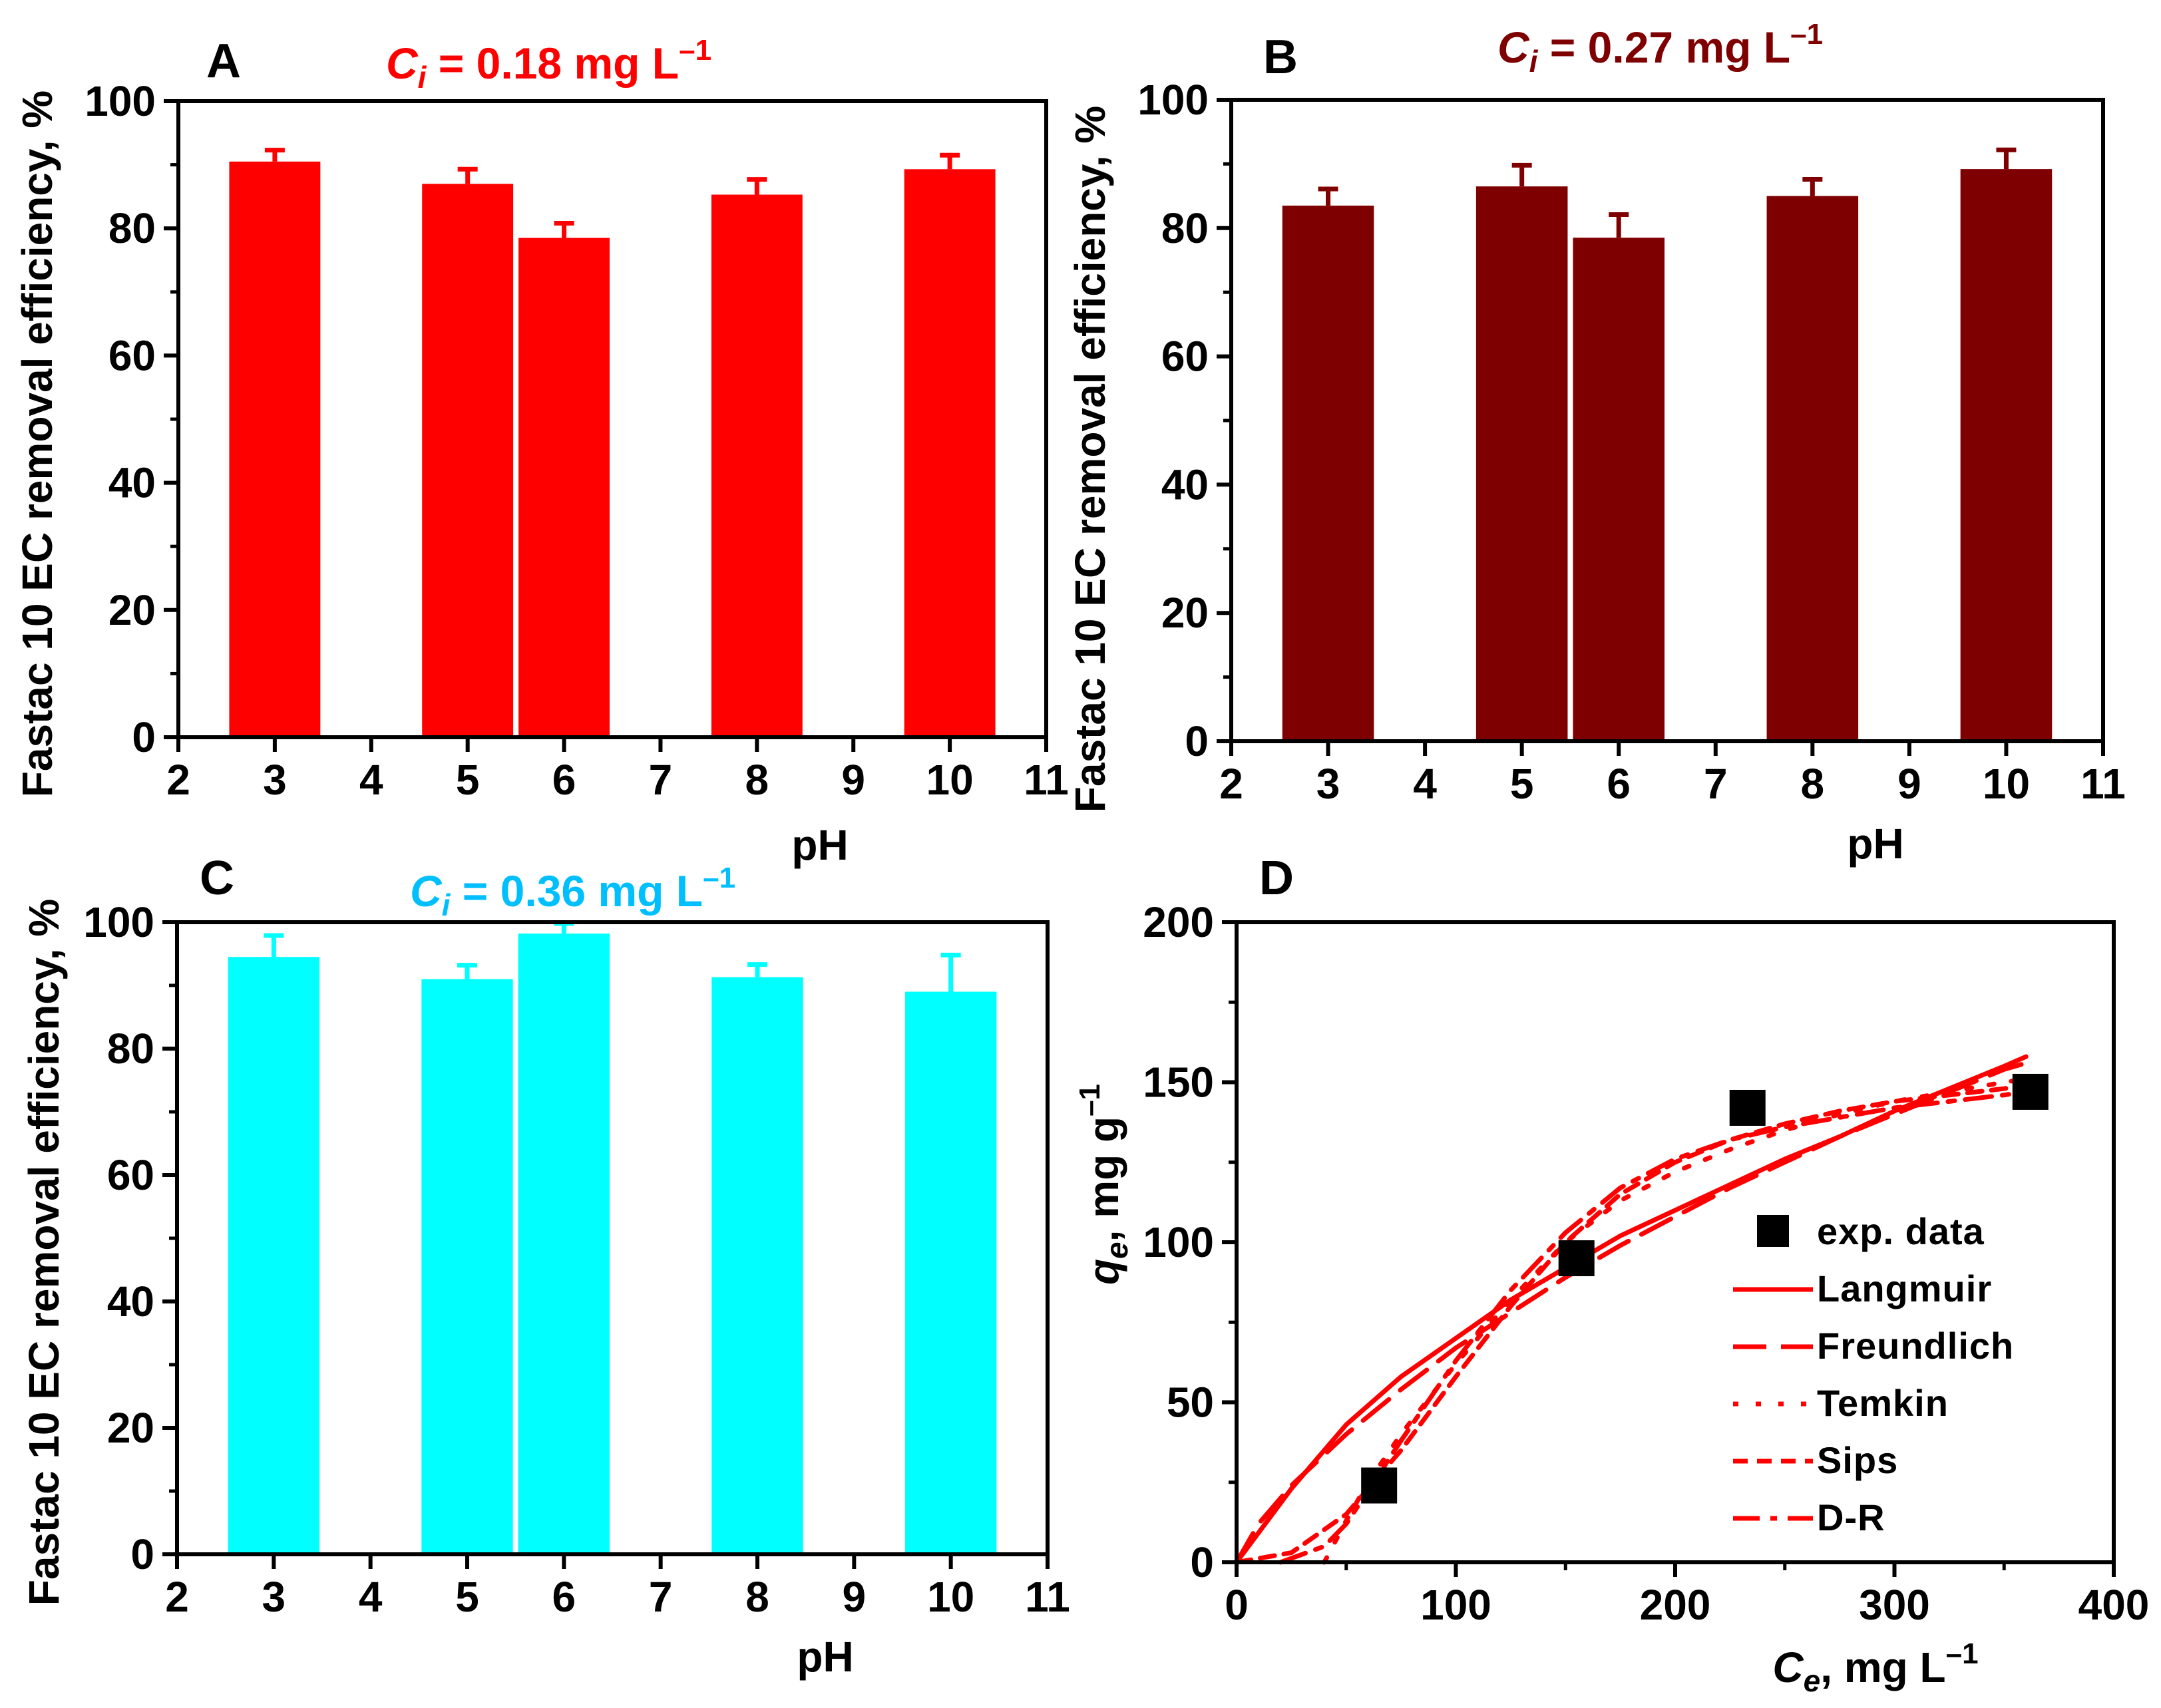 Image resolution: width=2161 pixels, height=1708 pixels. What do you see at coordinates (1522, 784) in the screenshot?
I see `panel-b-x-tick-label: 5` at bounding box center [1522, 784].